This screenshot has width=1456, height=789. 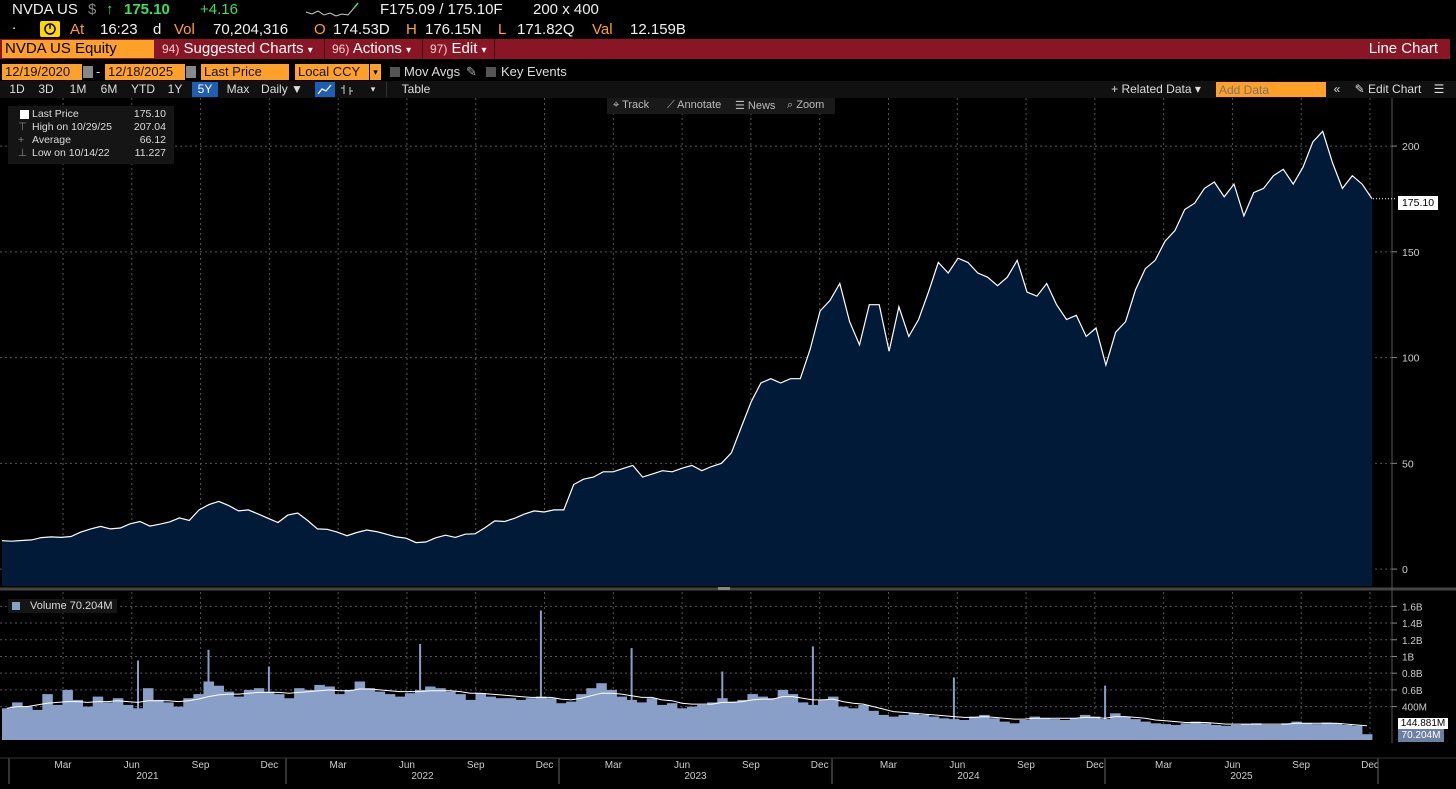 I want to click on market-status-icon, so click(x=50, y=29).